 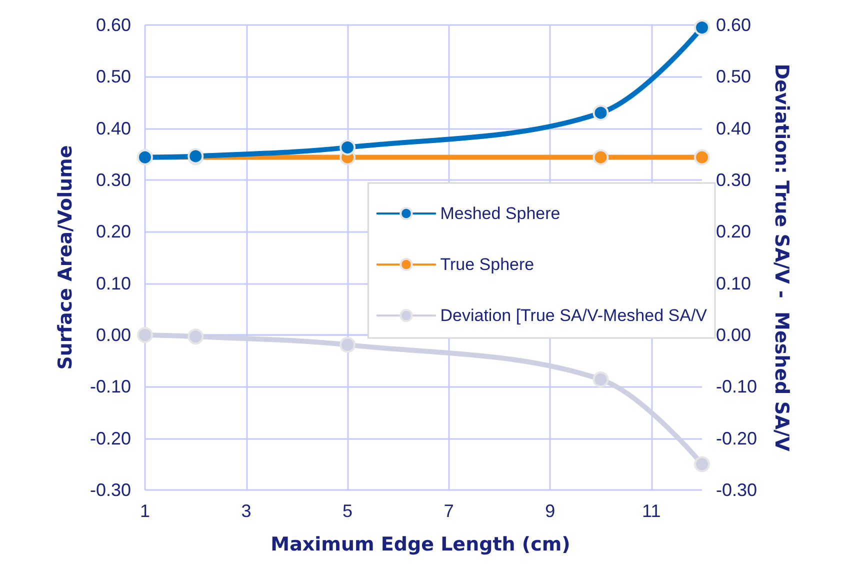 I want to click on y-tick-label: 0.50, so click(x=113, y=76).